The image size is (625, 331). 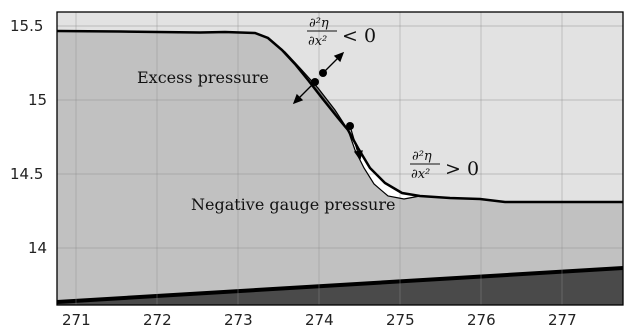 I want to click on y-axis: 15.5 15 14.5 14, so click(x=28, y=137).